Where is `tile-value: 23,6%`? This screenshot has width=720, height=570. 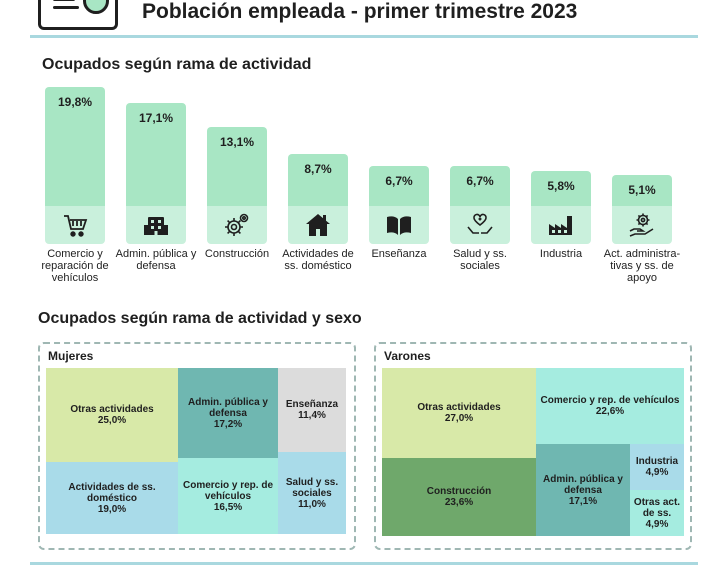 tile-value: 23,6% is located at coordinates (459, 502).